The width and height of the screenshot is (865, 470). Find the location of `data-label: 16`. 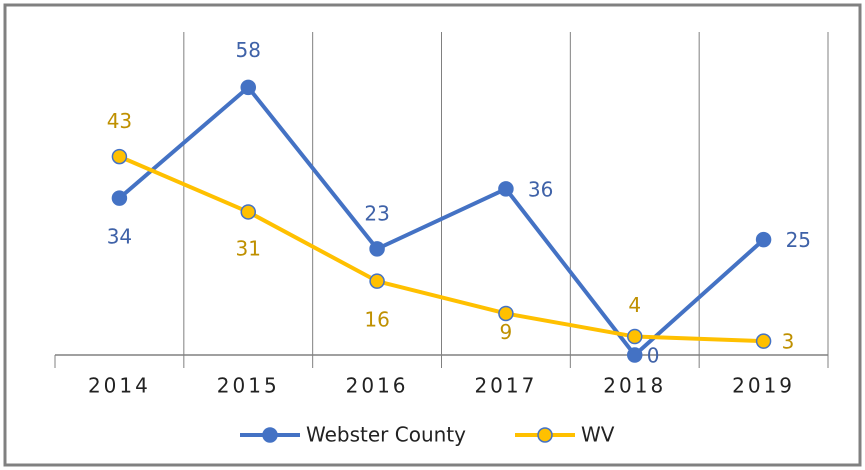

data-label: 16 is located at coordinates (376, 320).